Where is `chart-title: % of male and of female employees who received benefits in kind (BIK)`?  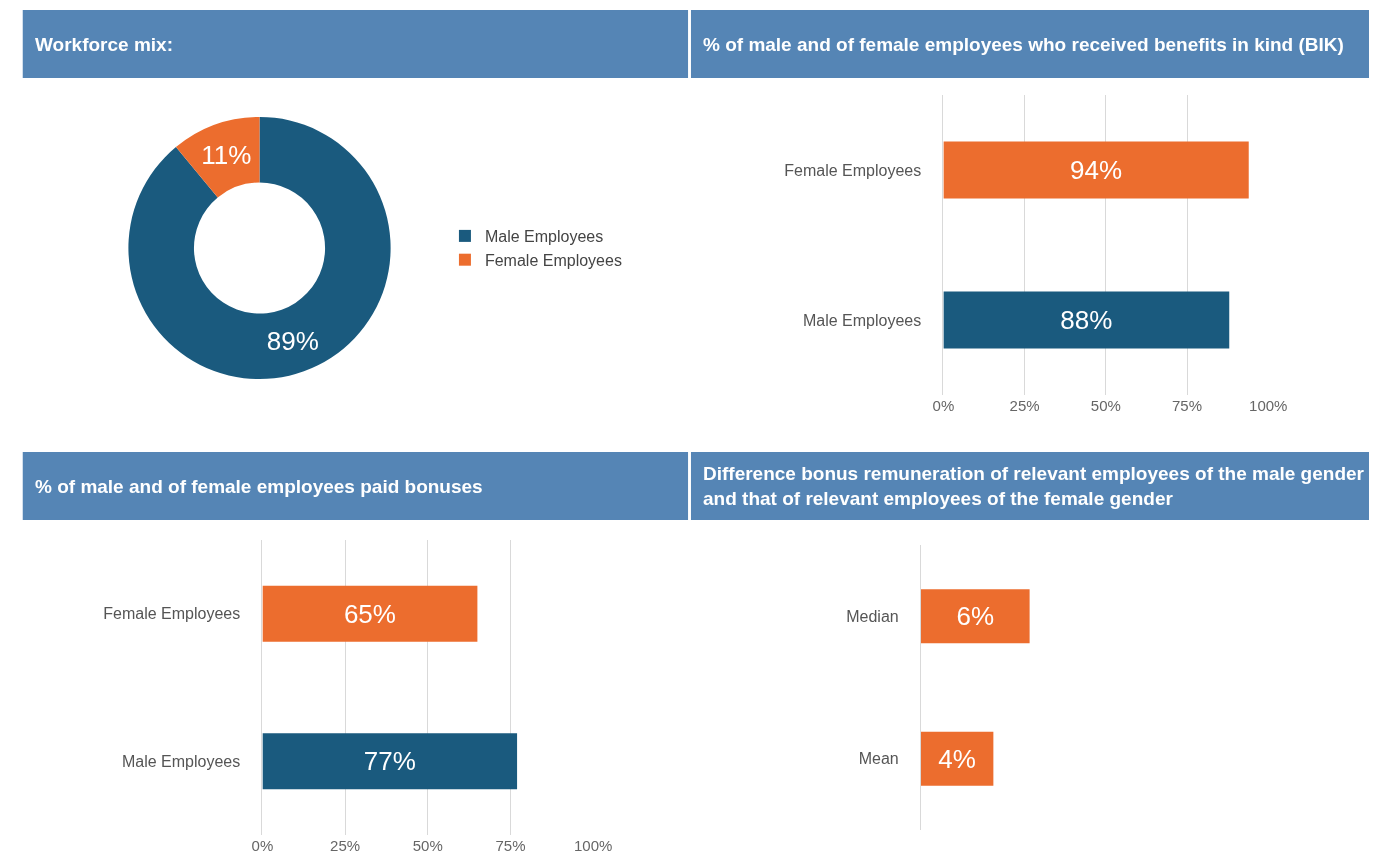 chart-title: % of male and of female employees who received benefits in kind (BIK) is located at coordinates (1023, 44).